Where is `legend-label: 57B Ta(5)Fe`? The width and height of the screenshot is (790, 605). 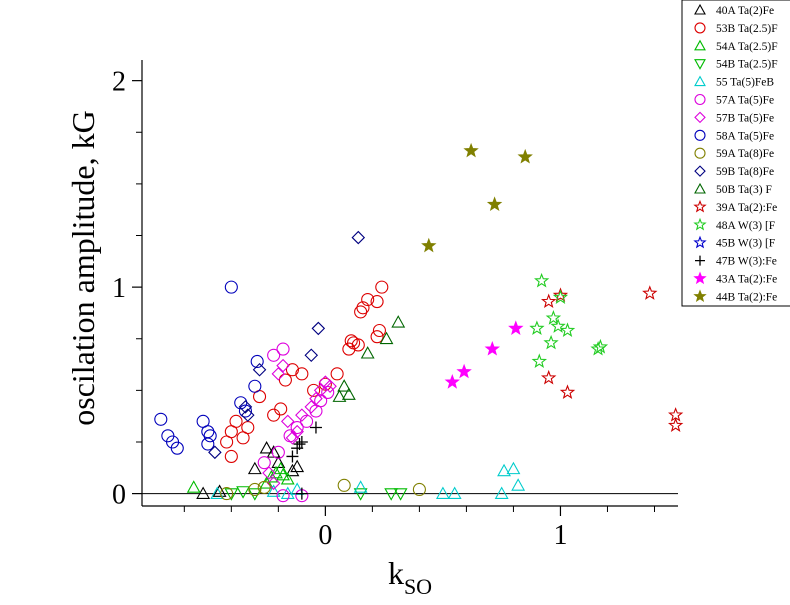 legend-label: 57B Ta(5)Fe is located at coordinates (745, 118).